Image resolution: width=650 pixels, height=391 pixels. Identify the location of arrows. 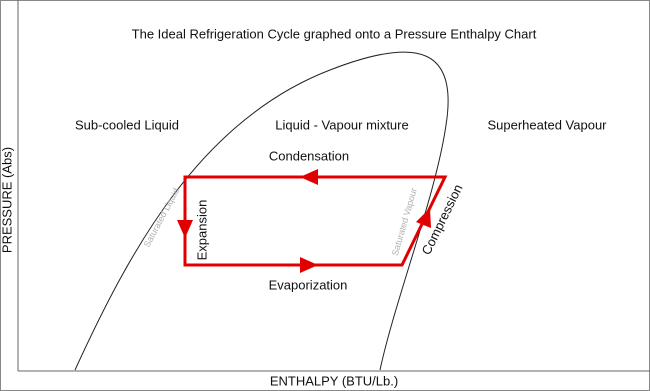
(304, 221).